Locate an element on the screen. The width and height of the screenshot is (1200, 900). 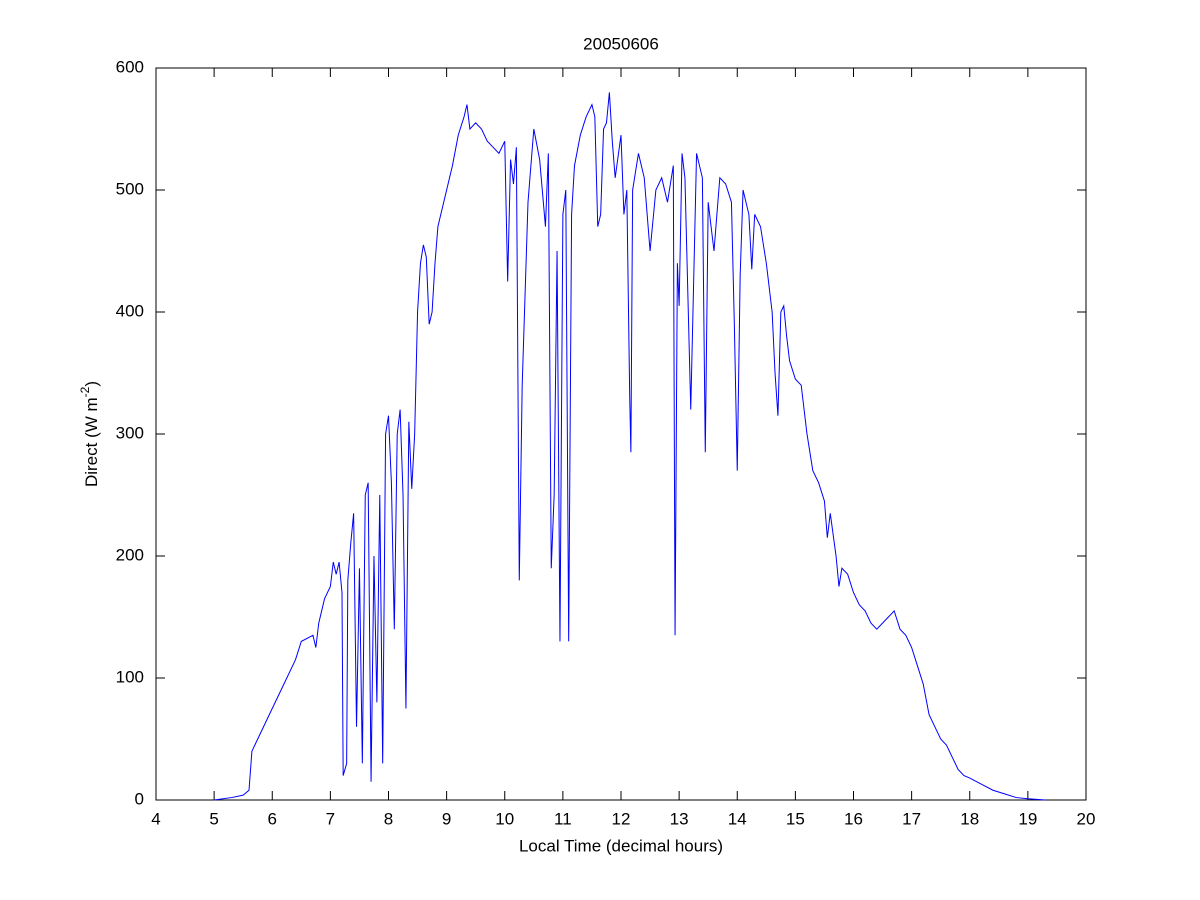
x-tick-label: 4 is located at coordinates (155, 818).